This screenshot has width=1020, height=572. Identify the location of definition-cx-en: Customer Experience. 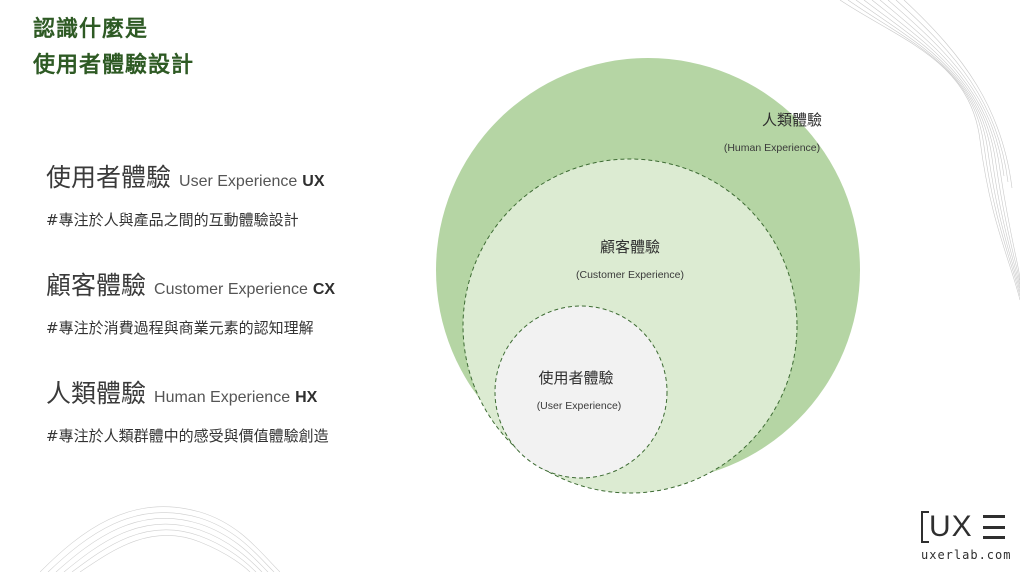
(231, 289).